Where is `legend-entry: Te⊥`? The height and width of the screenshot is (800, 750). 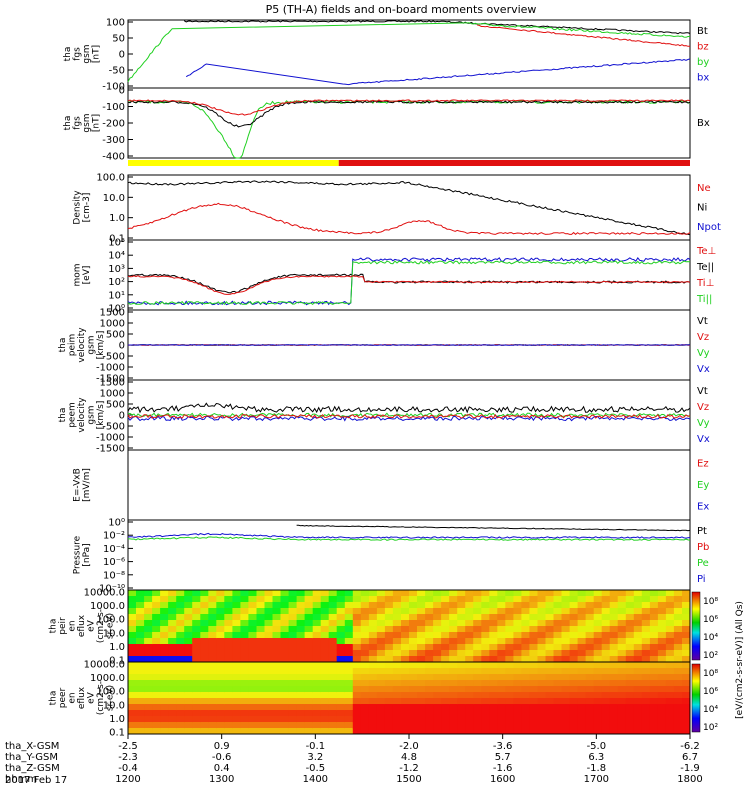 legend-entry: Te⊥ is located at coordinates (706, 251).